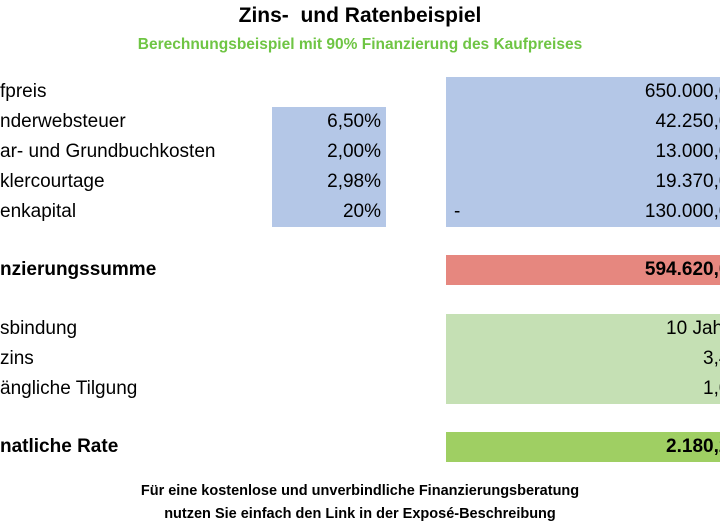 The width and height of the screenshot is (720, 530). Describe the element at coordinates (360, 92) in the screenshot. I see `row-kaufpreis: fpreis 650.000,00` at that location.